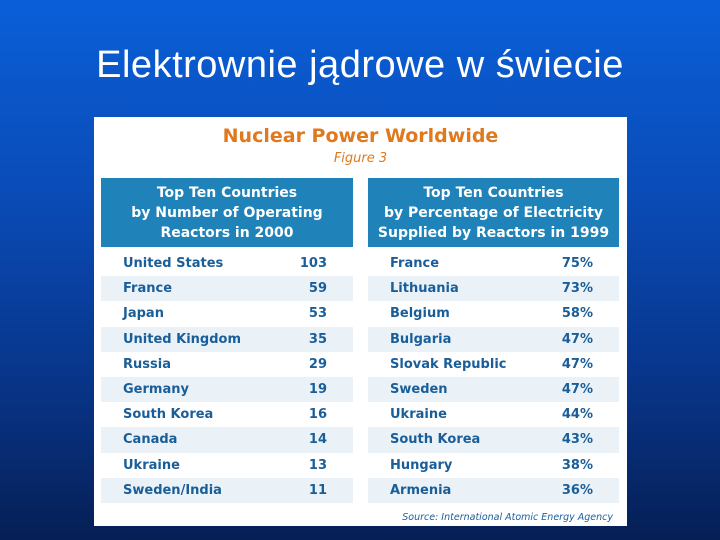  I want to click on figure-title: Nuclear Power Worldwide, so click(360, 136).